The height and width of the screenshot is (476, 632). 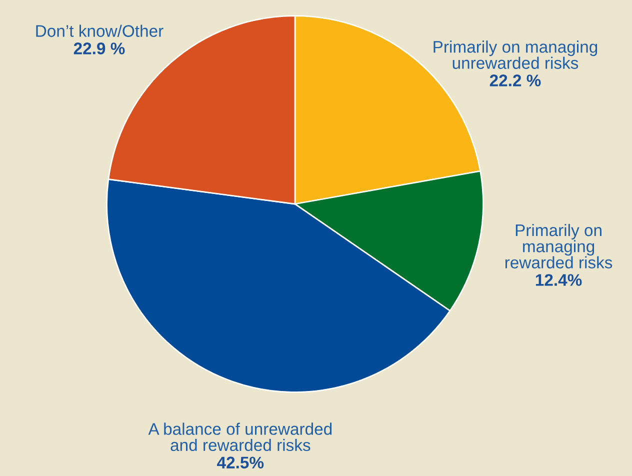 I want to click on data-label: 22.9 %, so click(x=99, y=48).